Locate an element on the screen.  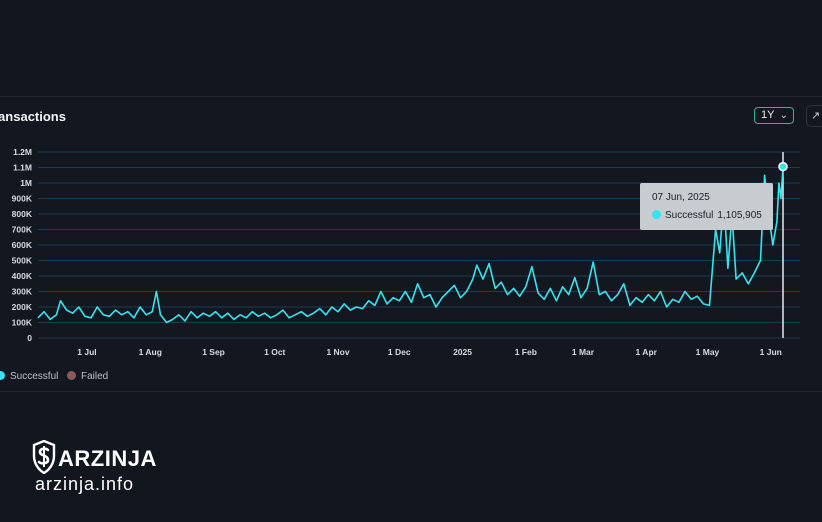
x-tick-label: 1 Jun is located at coordinates (771, 352).